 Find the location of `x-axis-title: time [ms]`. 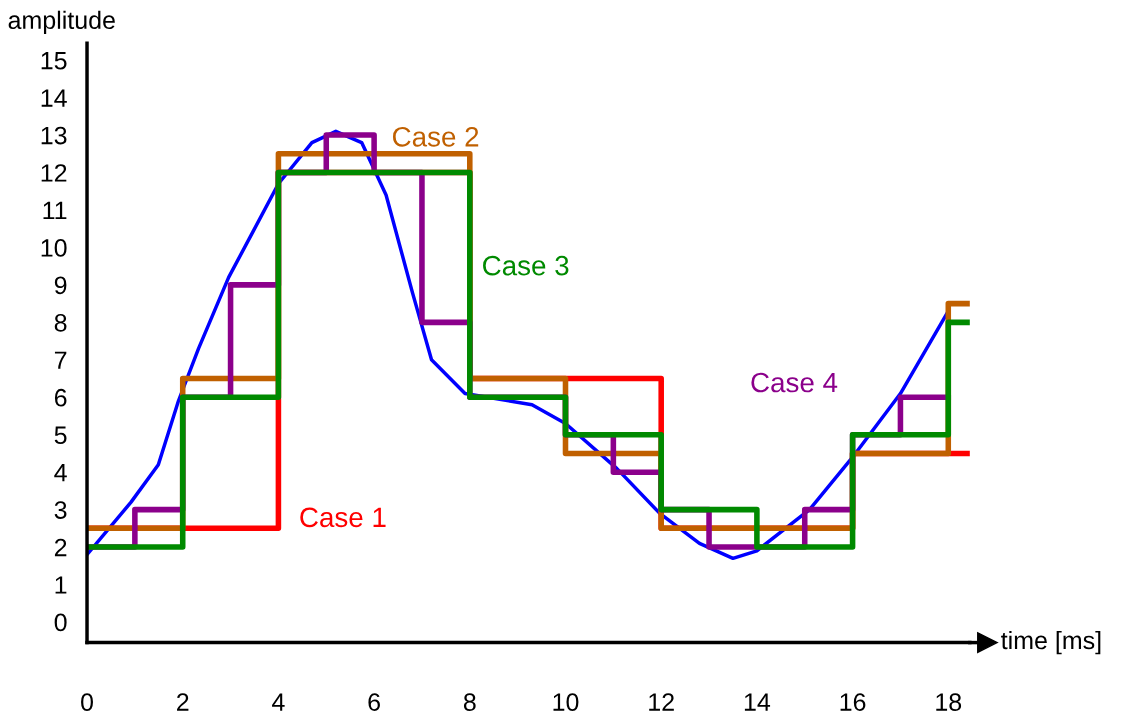

x-axis-title: time [ms] is located at coordinates (1051, 642).